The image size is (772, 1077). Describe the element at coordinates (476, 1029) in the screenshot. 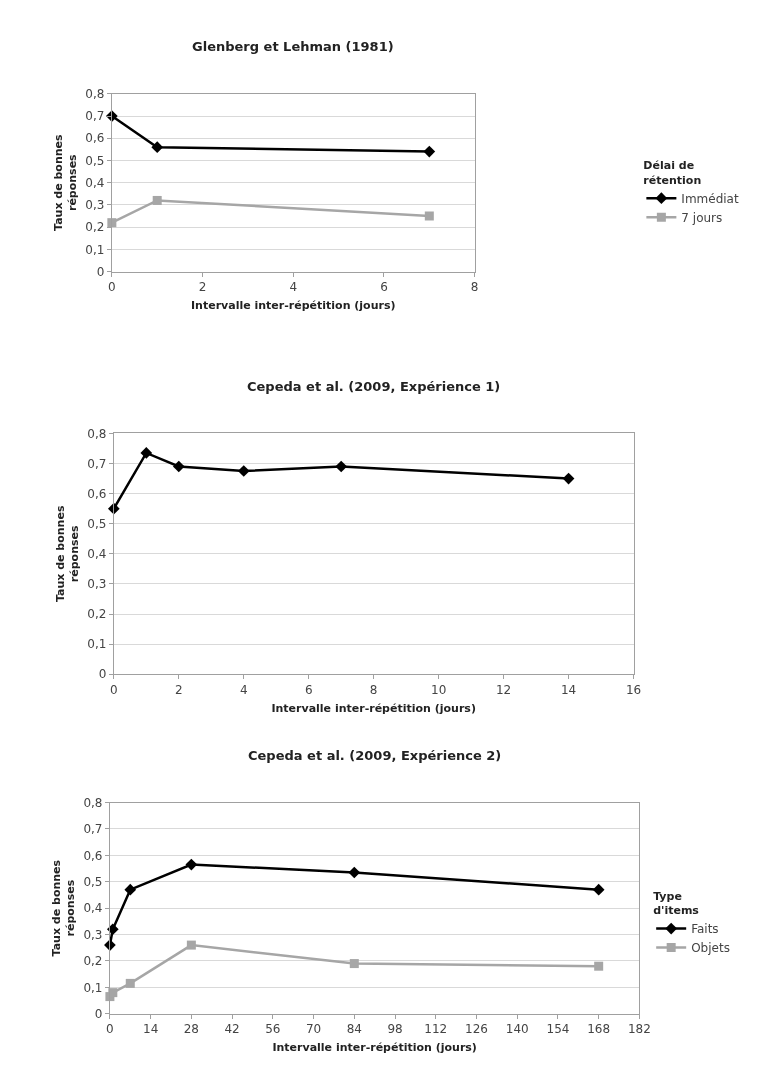

I see `x-tick-label: 126` at that location.